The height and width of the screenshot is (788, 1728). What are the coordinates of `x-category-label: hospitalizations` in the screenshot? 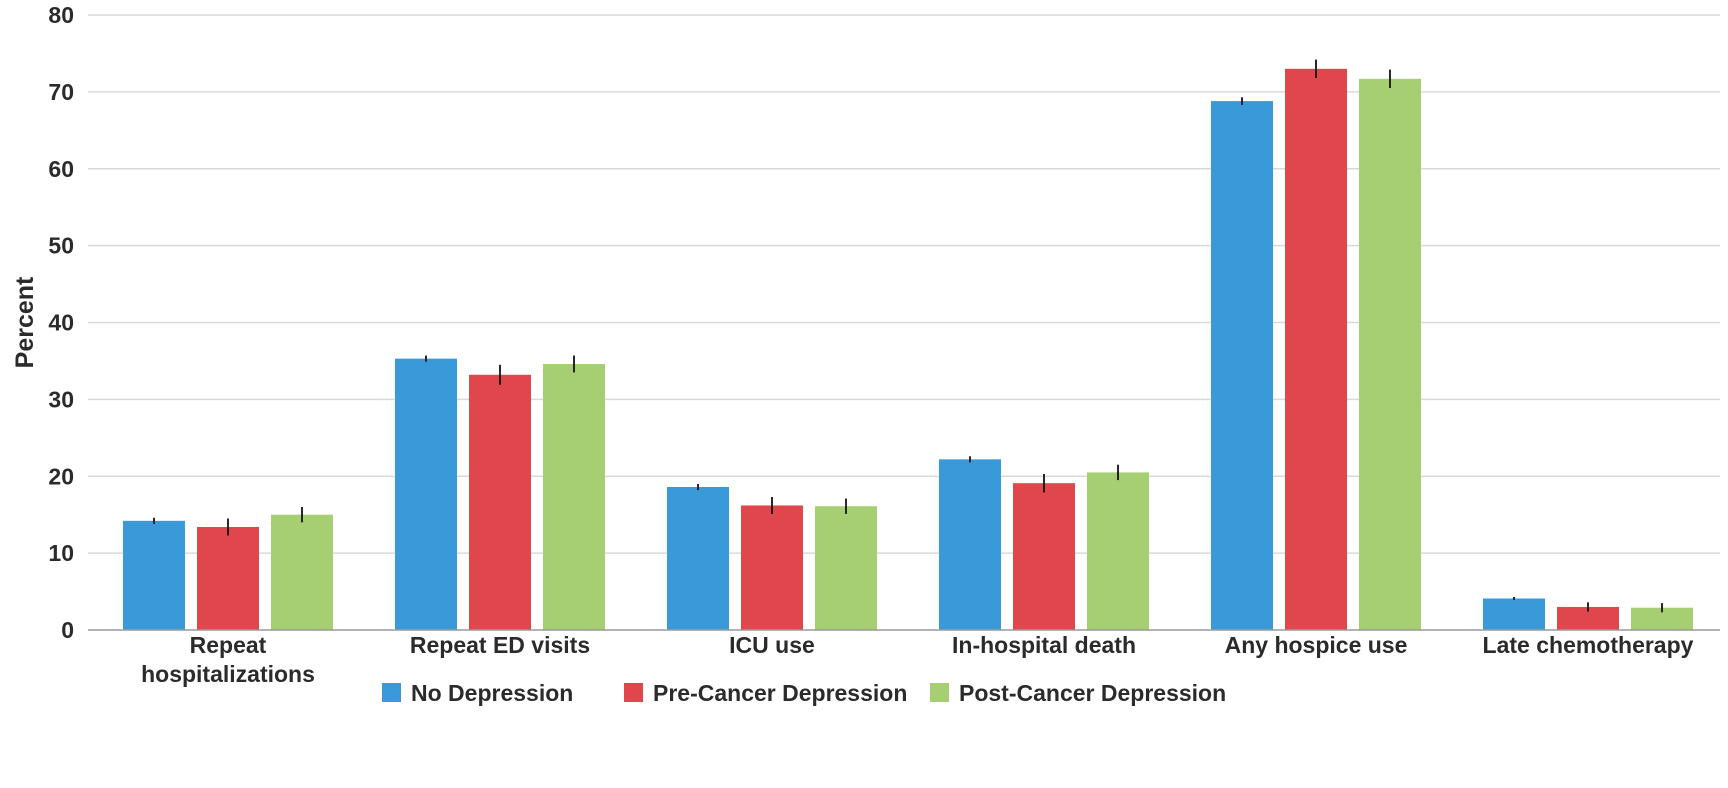 It's located at (228, 674).